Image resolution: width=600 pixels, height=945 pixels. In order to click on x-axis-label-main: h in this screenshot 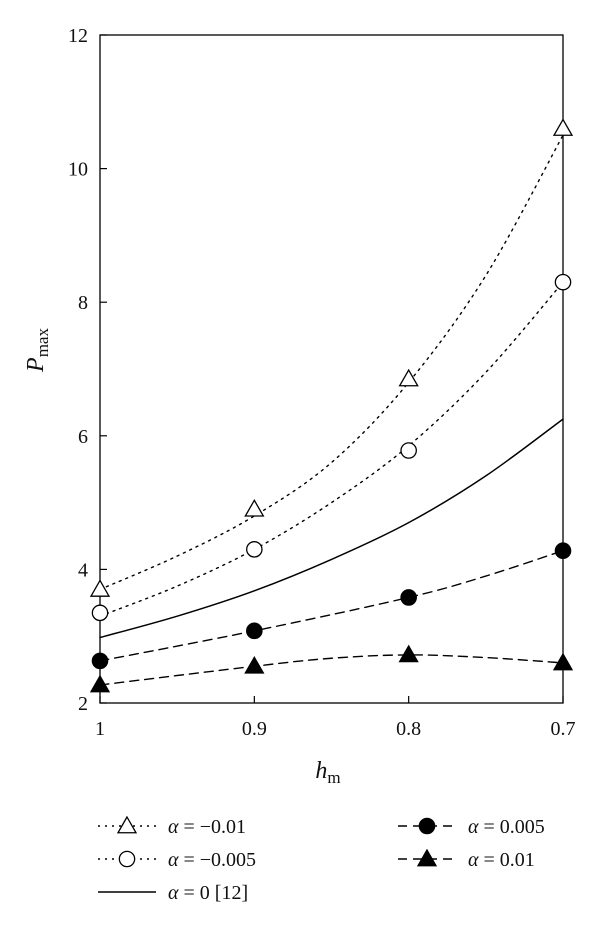, I will do `click(321, 771)`.